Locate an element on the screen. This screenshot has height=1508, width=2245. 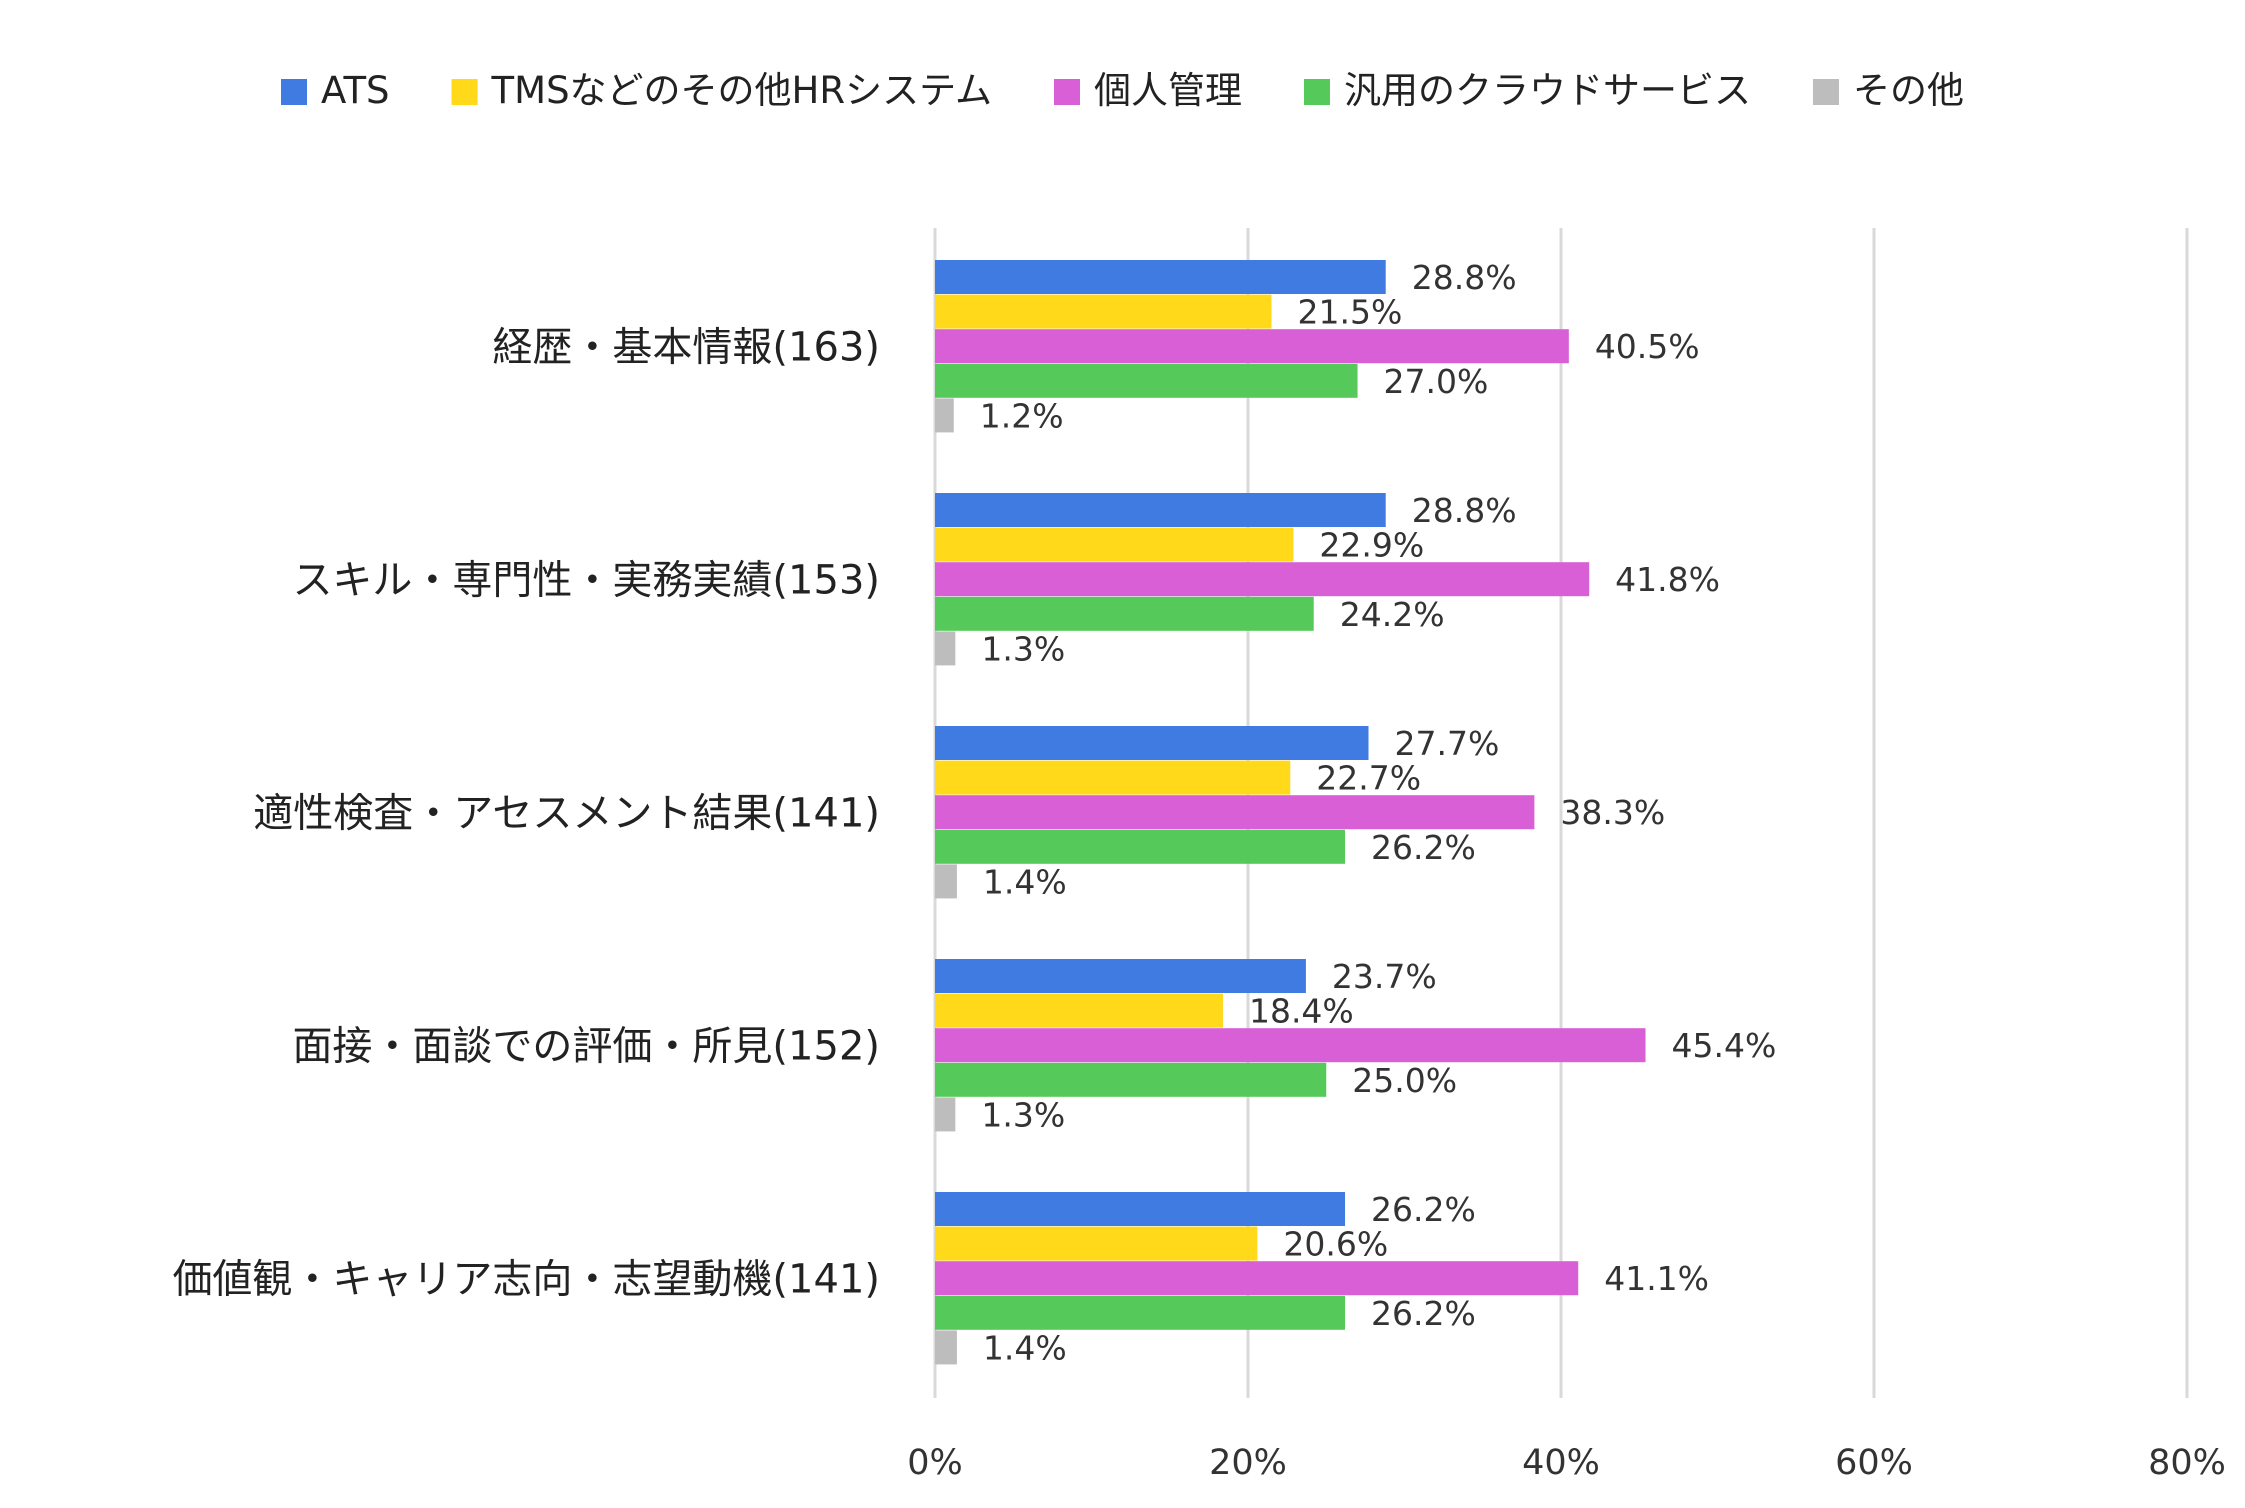
data-label: 27.7% is located at coordinates (1447, 743).